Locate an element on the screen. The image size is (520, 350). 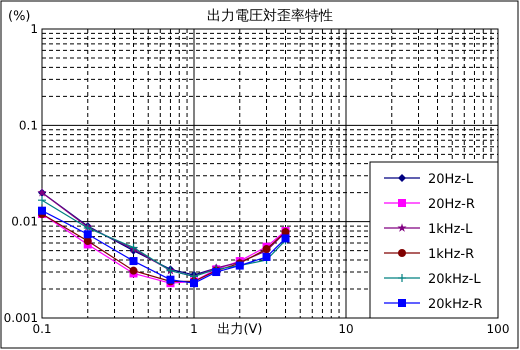
x-tick-label: 10 is located at coordinates (346, 329).